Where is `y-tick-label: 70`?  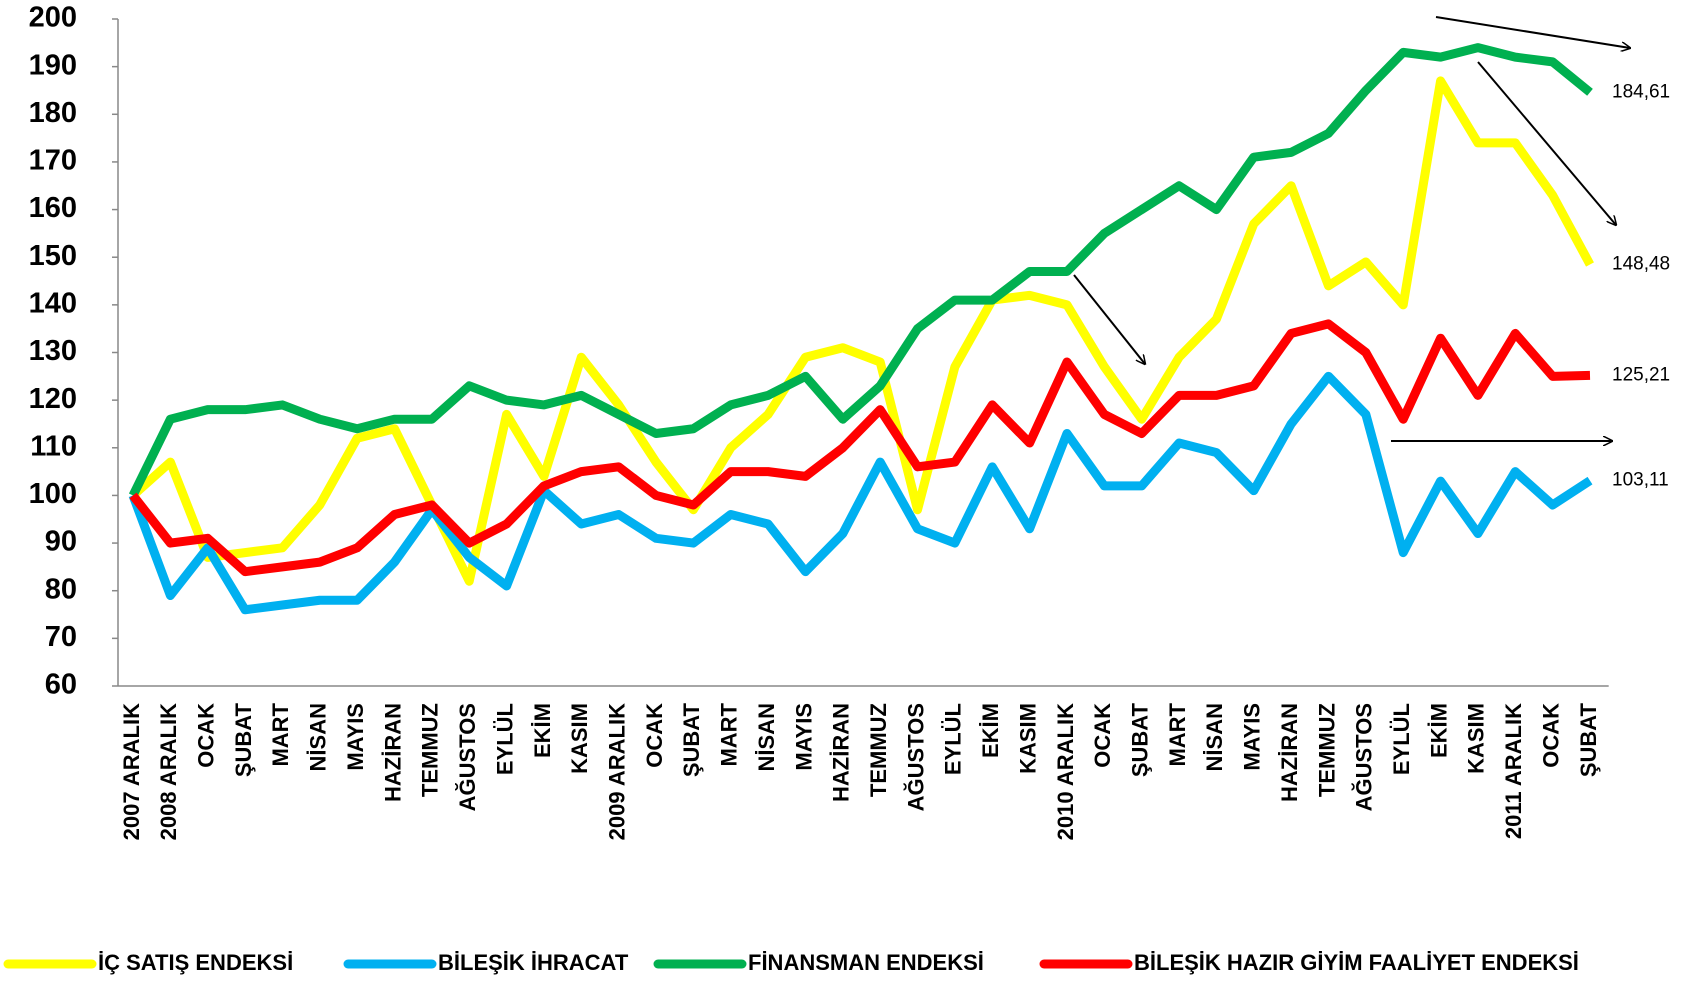
y-tick-label: 70 is located at coordinates (61, 637).